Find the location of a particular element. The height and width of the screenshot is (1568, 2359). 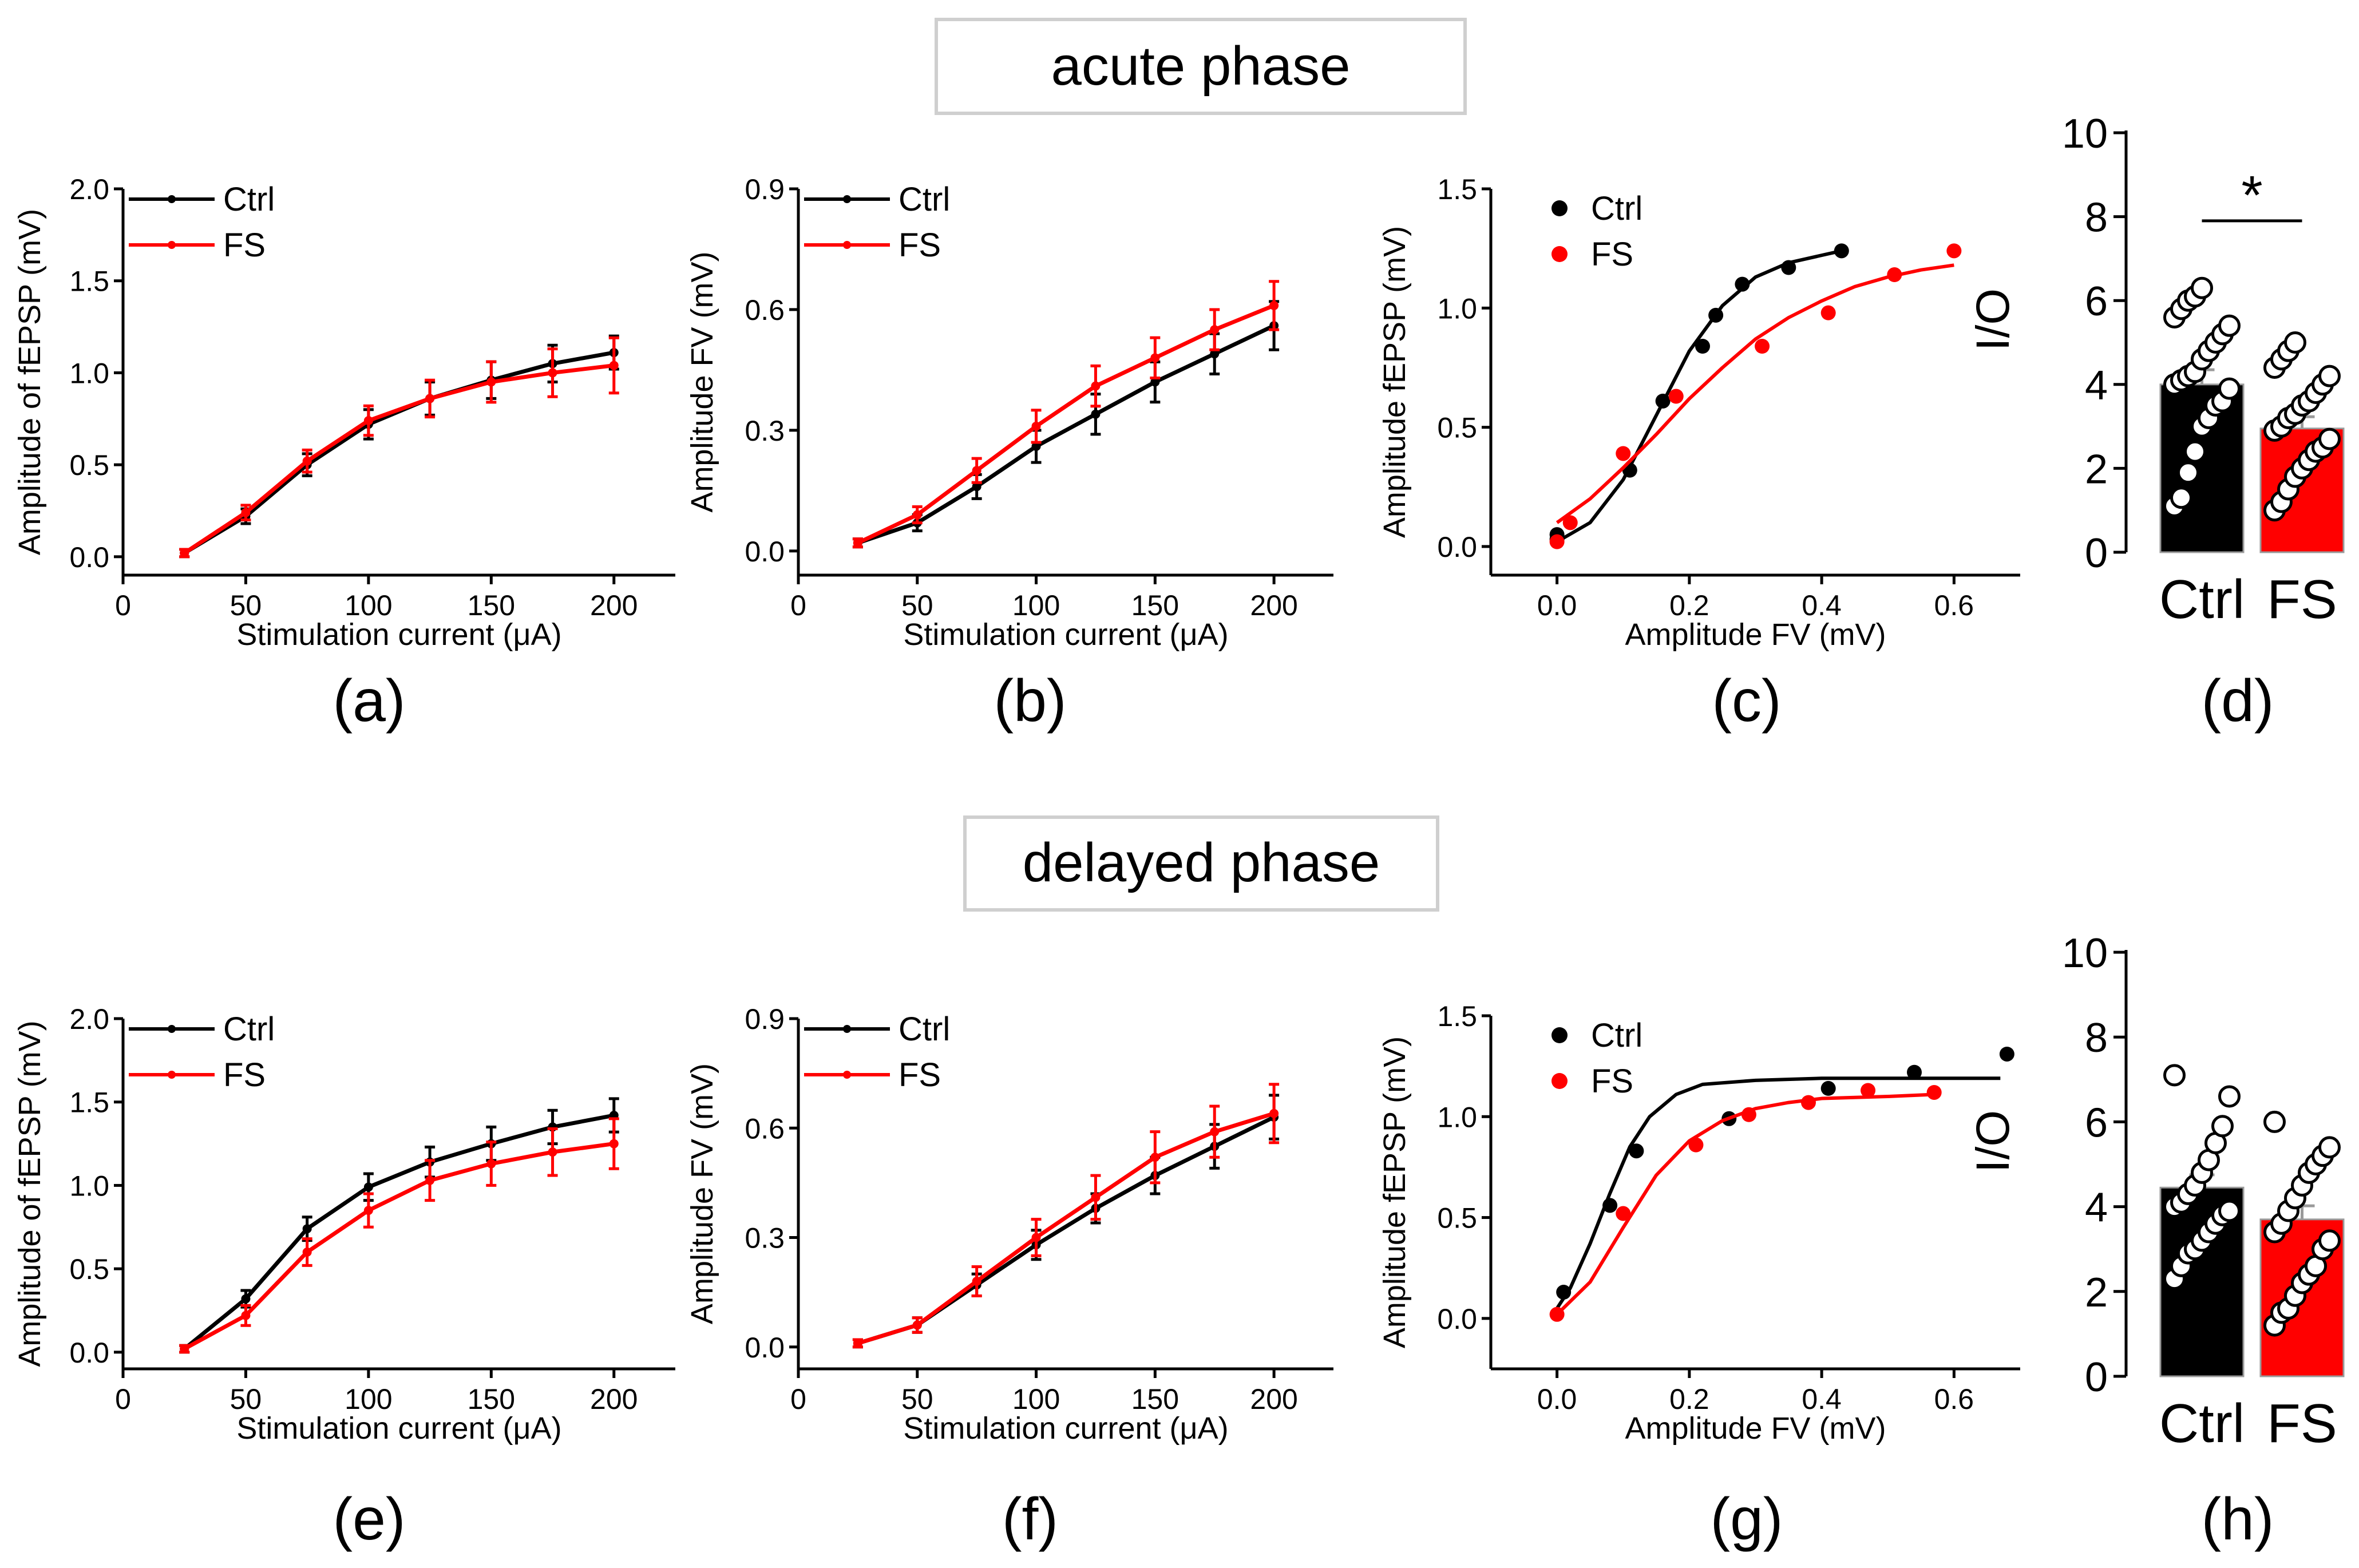

y-tick-label: 0.9 is located at coordinates (765, 189).